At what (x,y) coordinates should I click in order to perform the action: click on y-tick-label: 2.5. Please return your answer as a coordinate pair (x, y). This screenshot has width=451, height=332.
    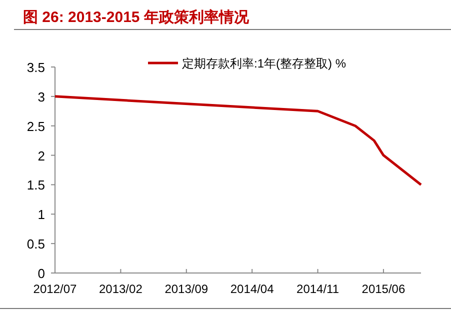
    Looking at the image, I should click on (35, 126).